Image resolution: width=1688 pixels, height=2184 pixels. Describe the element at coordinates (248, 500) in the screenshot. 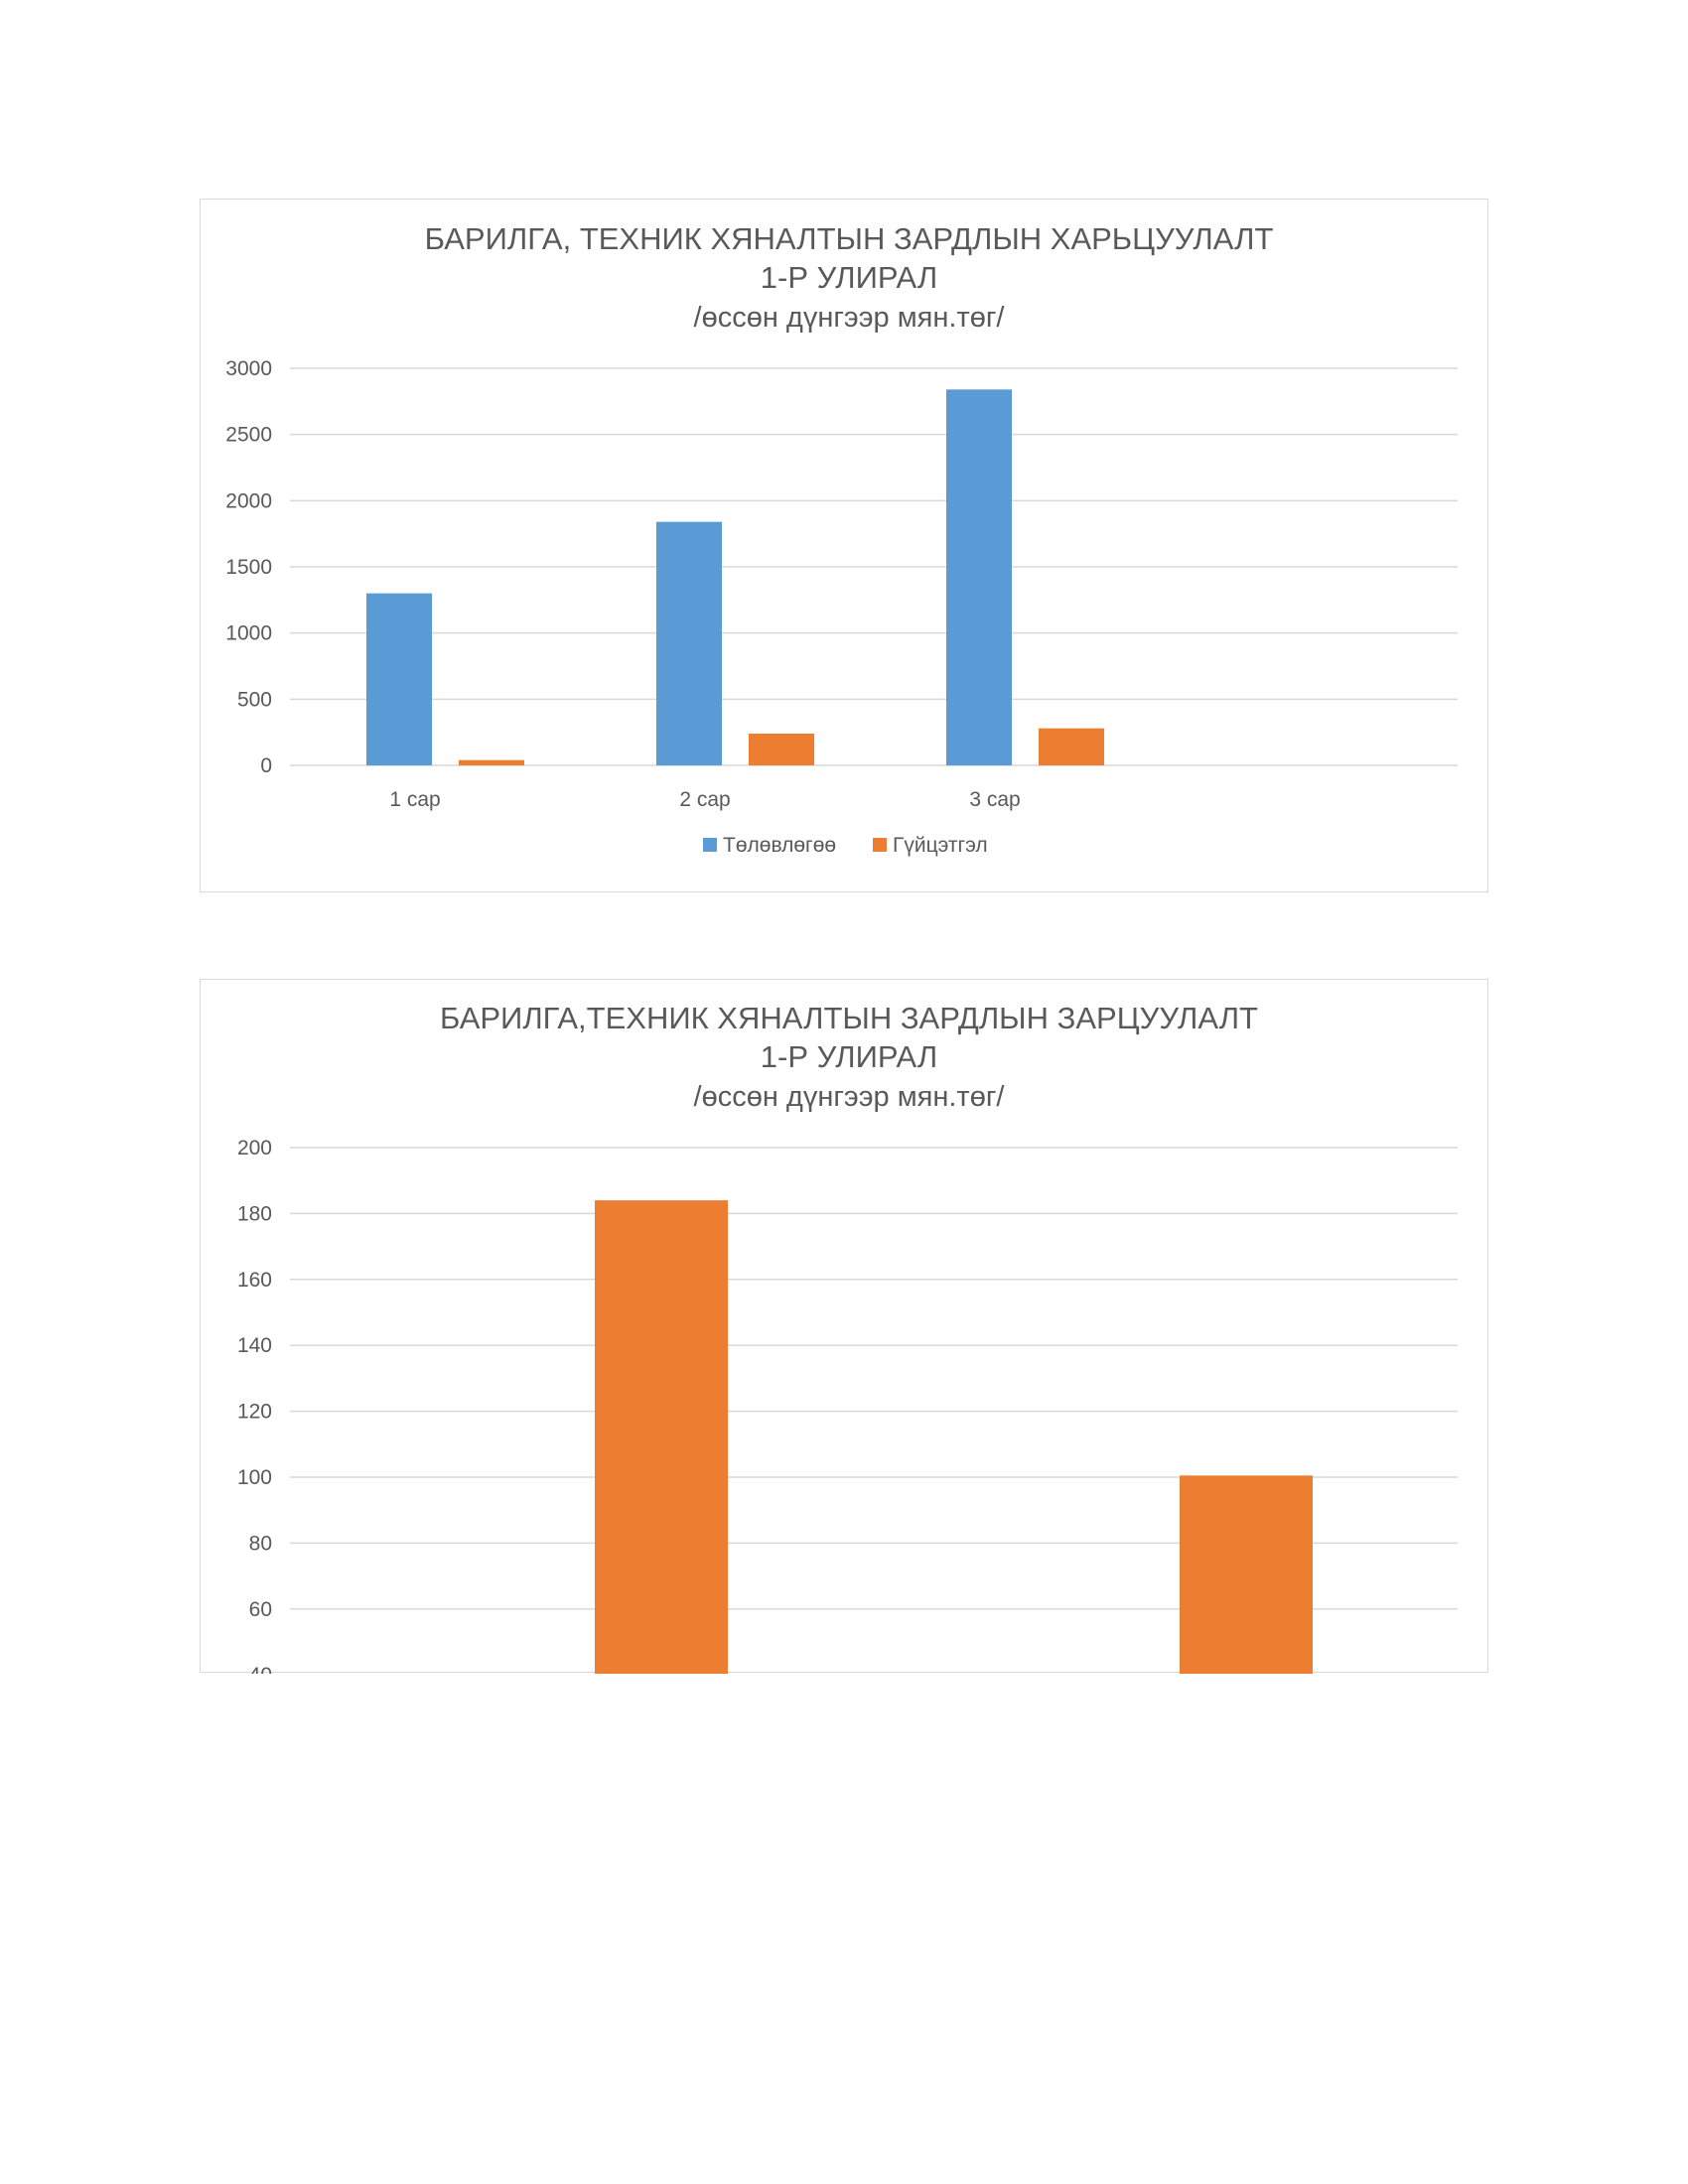

I see `y-tick-label: 2000` at that location.